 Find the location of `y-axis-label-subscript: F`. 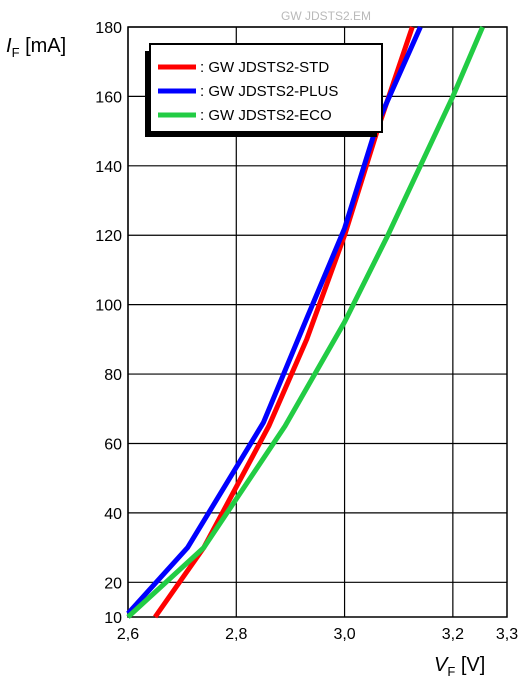

y-axis-label-subscript: F is located at coordinates (16, 52).